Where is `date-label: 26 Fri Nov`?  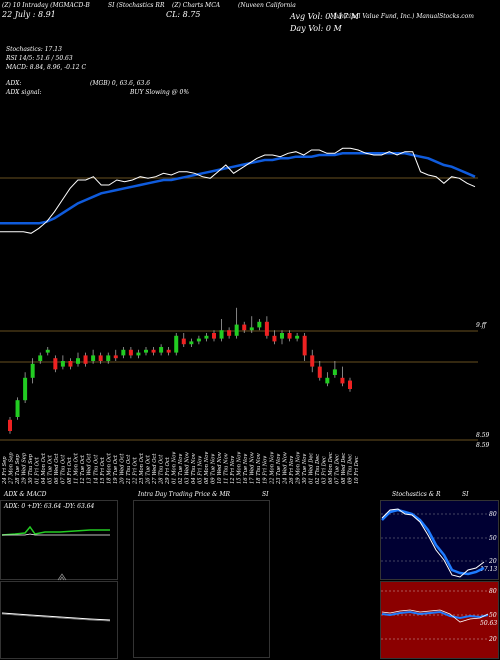
date-label: 26 Fri Nov is located at coordinates (292, 470).